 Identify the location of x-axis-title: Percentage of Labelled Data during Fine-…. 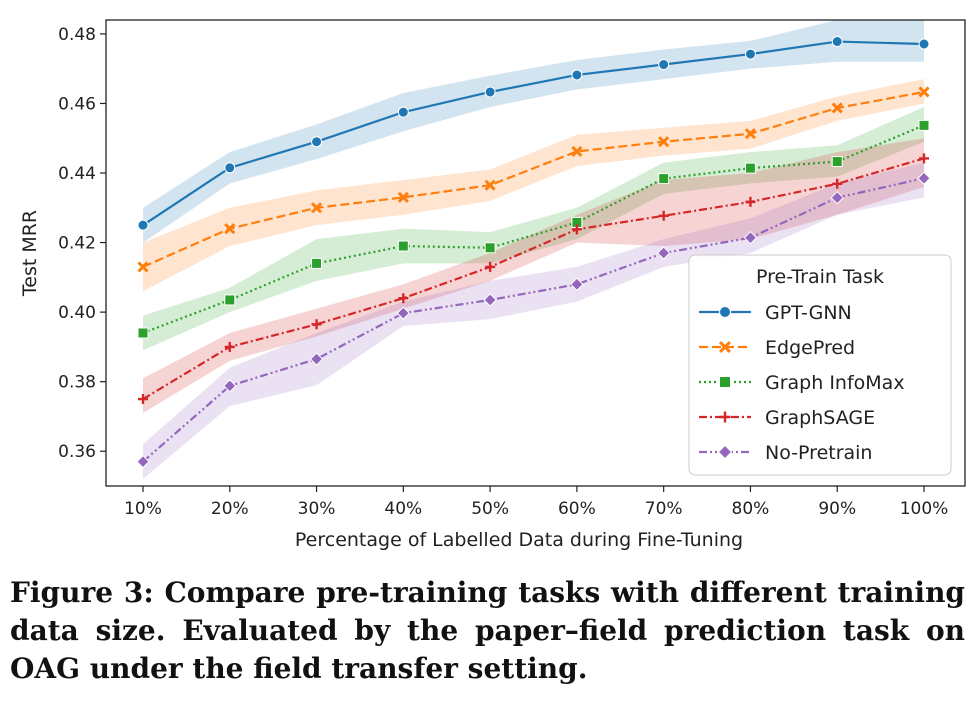
(519, 540).